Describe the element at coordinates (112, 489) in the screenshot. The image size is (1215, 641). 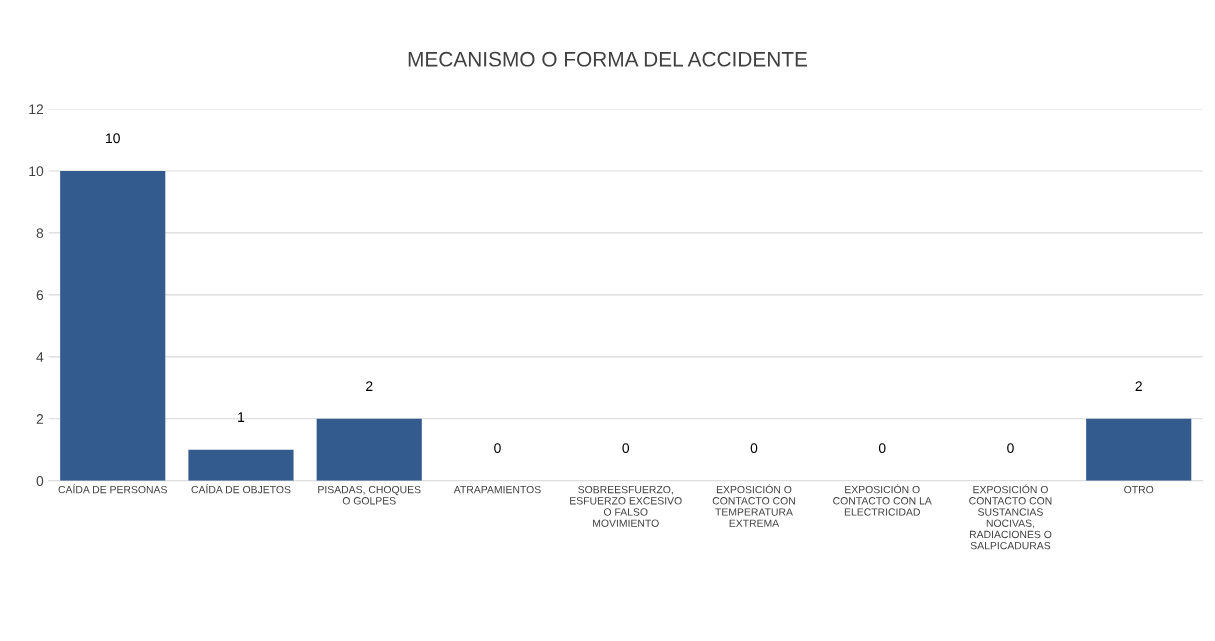
I see `x-tick-label: CAÍDA DE PERSONAS` at that location.